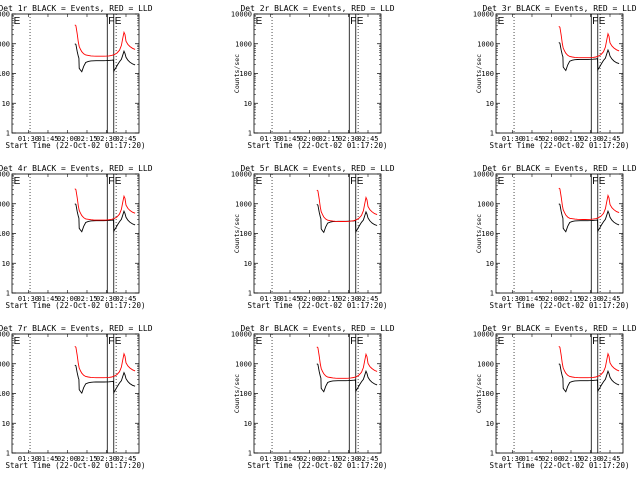 Image resolution: width=640 pixels, height=480 pixels. I want to click on panel-title: Det 8r BLACK = Events, RED = LLD, so click(317, 328).